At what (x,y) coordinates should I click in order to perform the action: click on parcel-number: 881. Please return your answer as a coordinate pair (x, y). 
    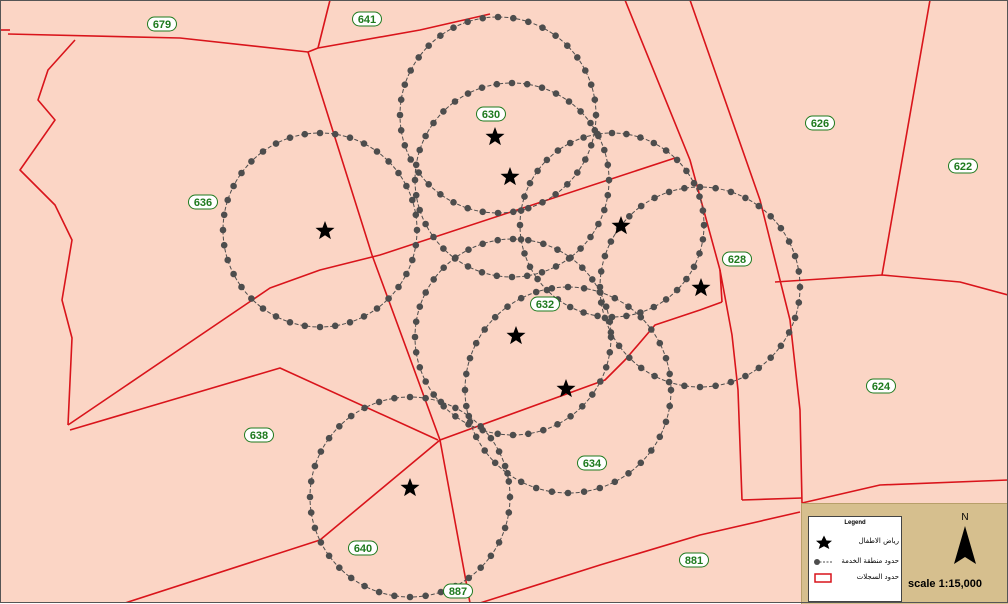
    Looking at the image, I should click on (694, 561).